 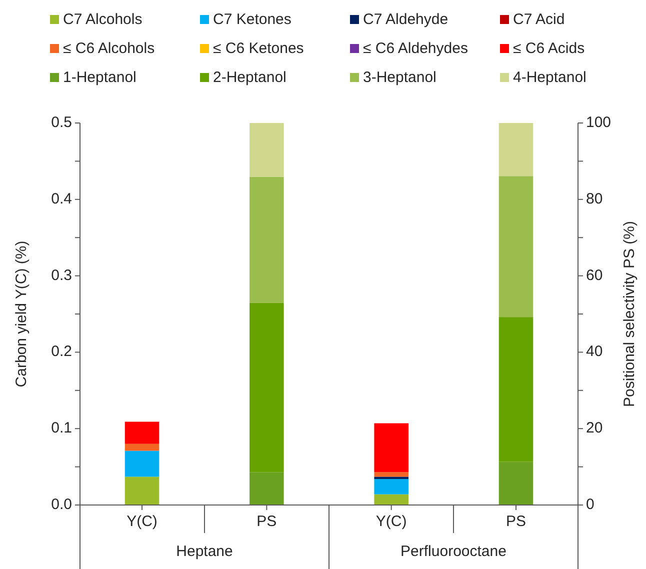 I want to click on y2-tick-label: 60, so click(x=594, y=275).